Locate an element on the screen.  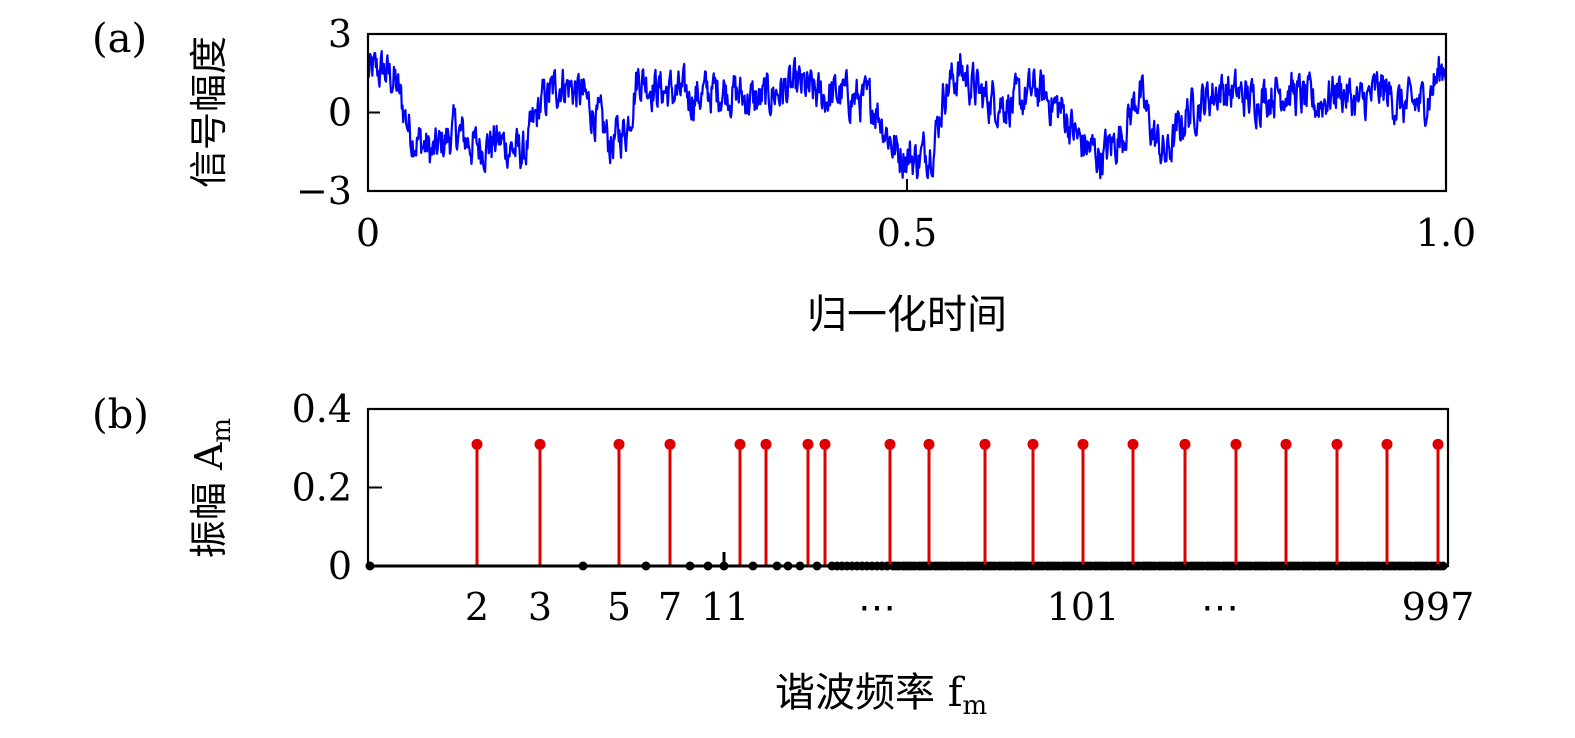
panel-b-y-axis-label-sub: m is located at coordinates (222, 430).